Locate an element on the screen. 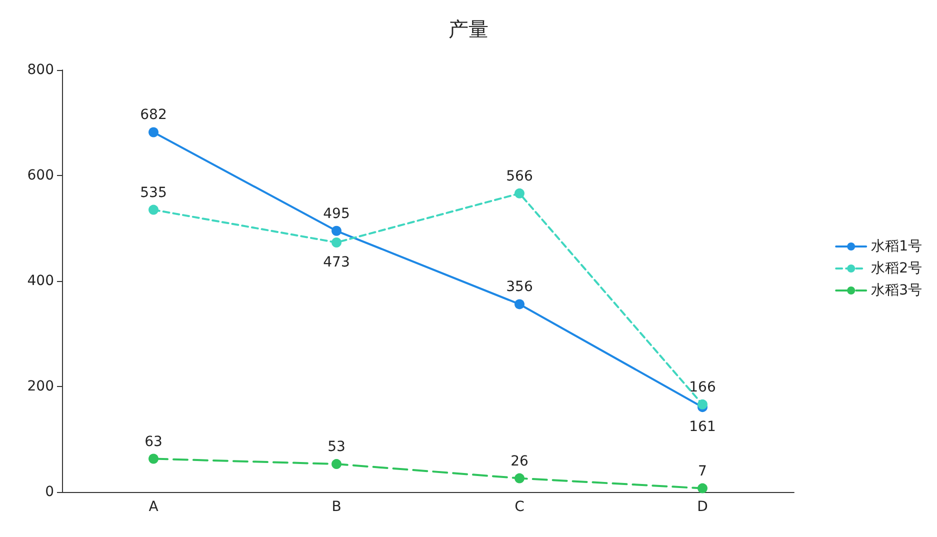  y-tick-label: 0 is located at coordinates (49, 492).